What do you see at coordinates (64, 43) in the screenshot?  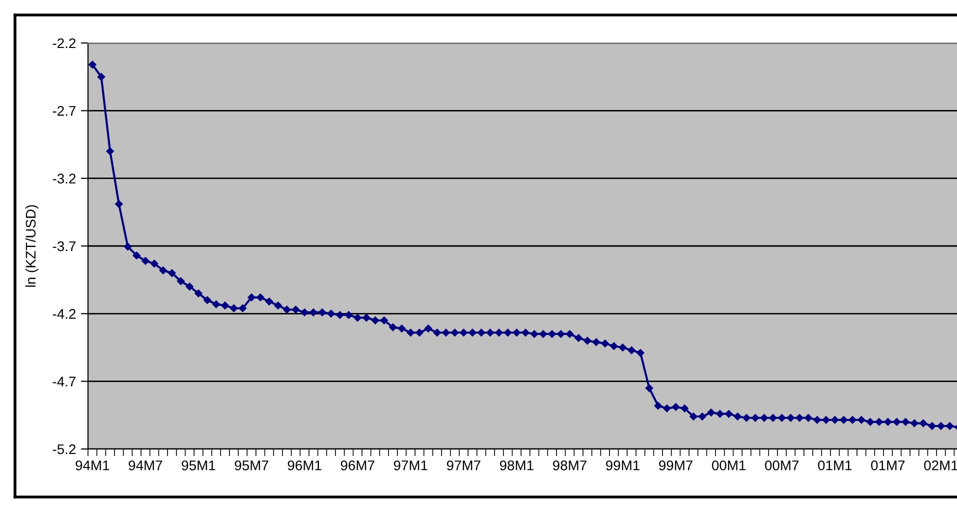 I see `y-tick-label: -2.2` at bounding box center [64, 43].